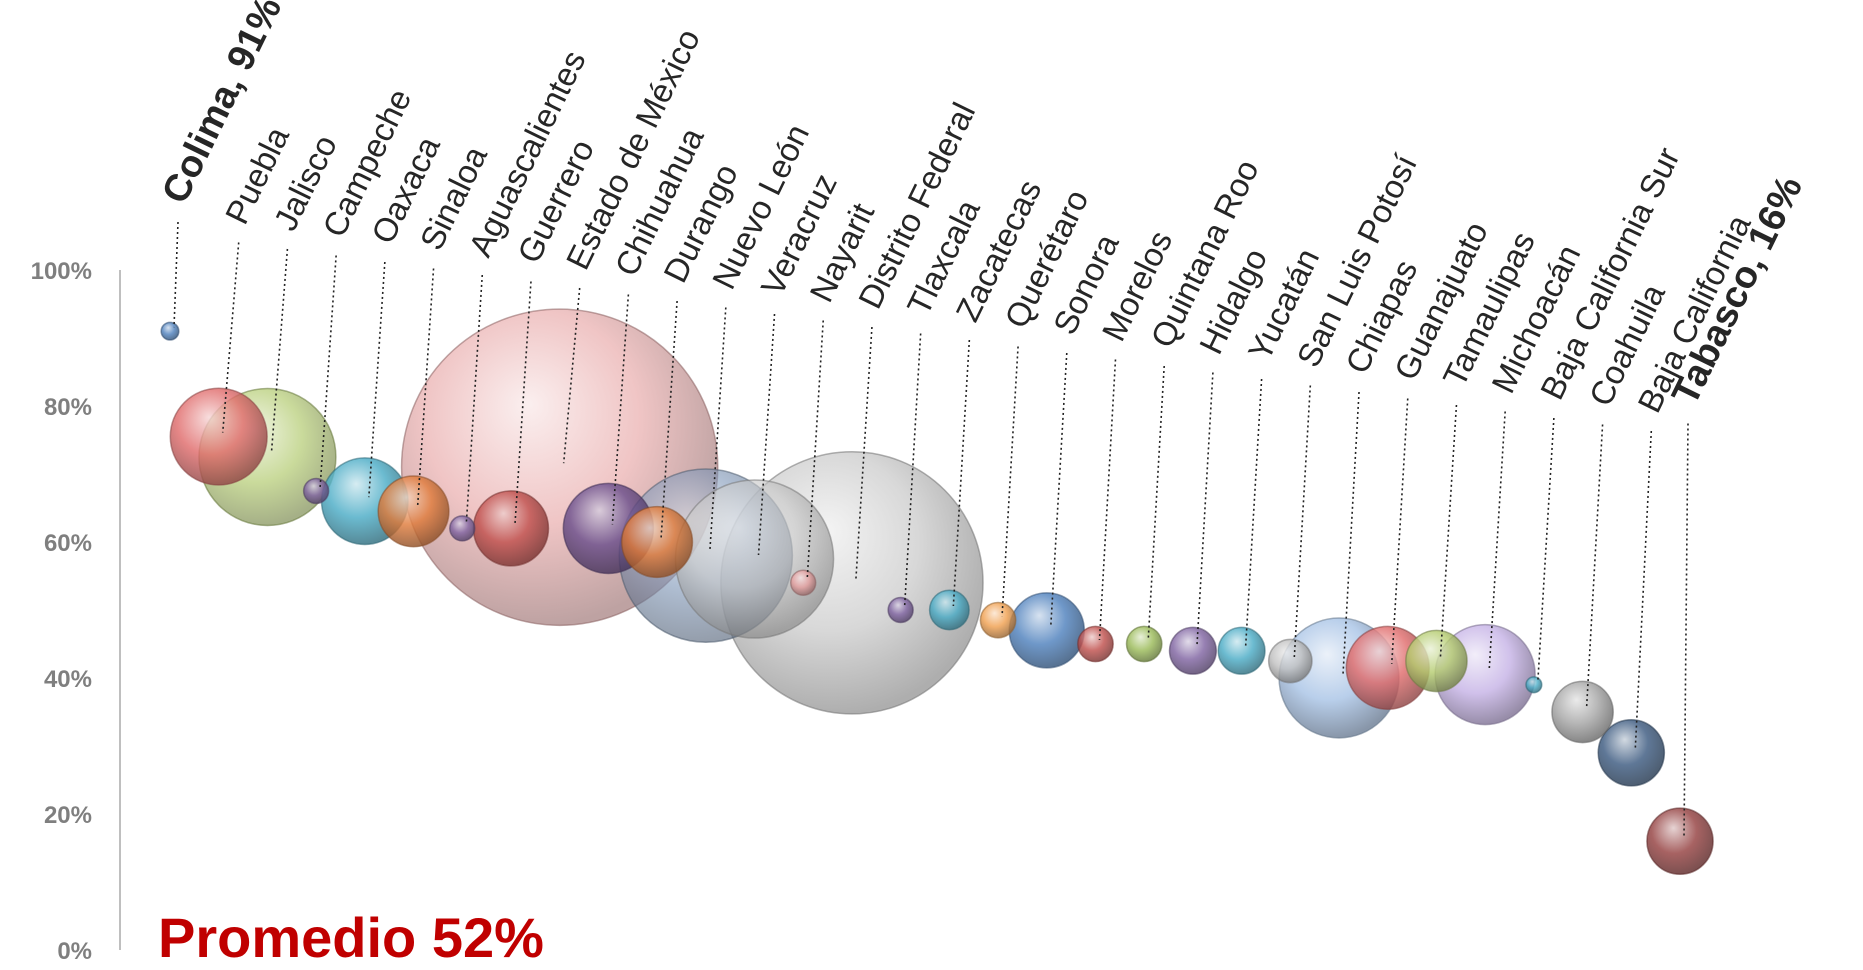  I want to click on y-tick-label: 100%, so click(61, 271).